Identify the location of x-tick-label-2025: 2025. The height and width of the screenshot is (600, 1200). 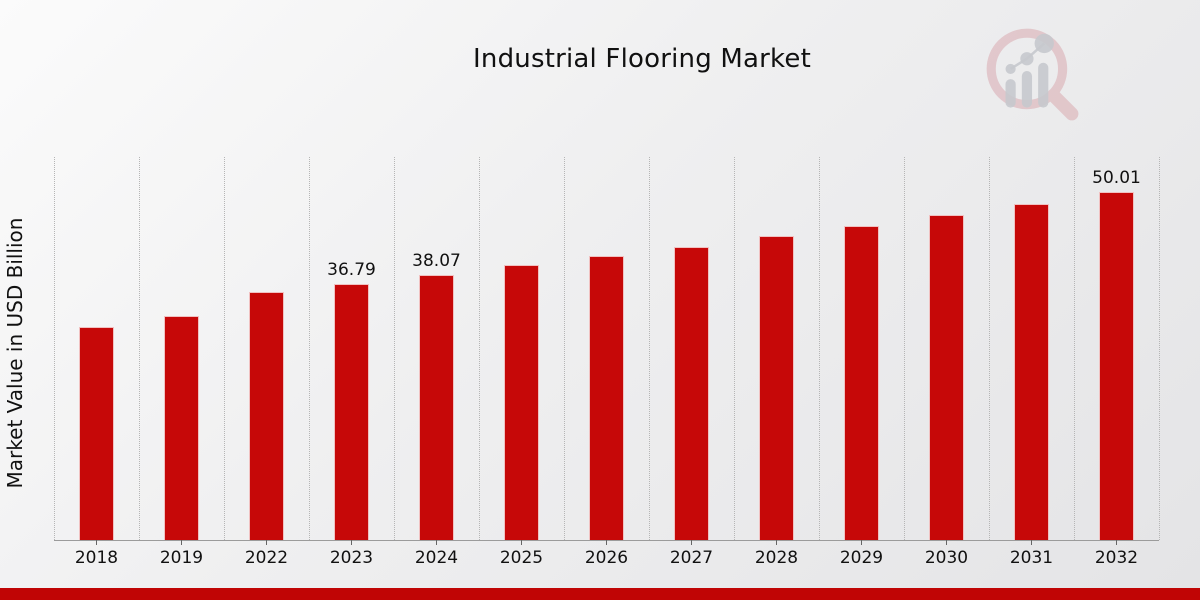
(521, 558).